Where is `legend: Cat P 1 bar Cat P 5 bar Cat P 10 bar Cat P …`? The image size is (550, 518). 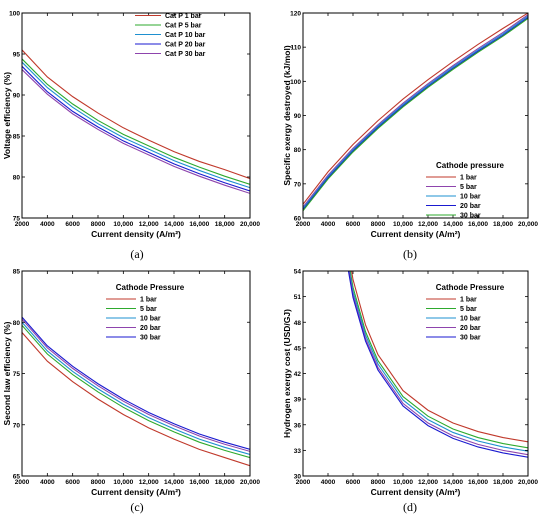
legend: Cat P 1 bar Cat P 5 bar Cat P 10 bar Cat P … is located at coordinates (170, 35).